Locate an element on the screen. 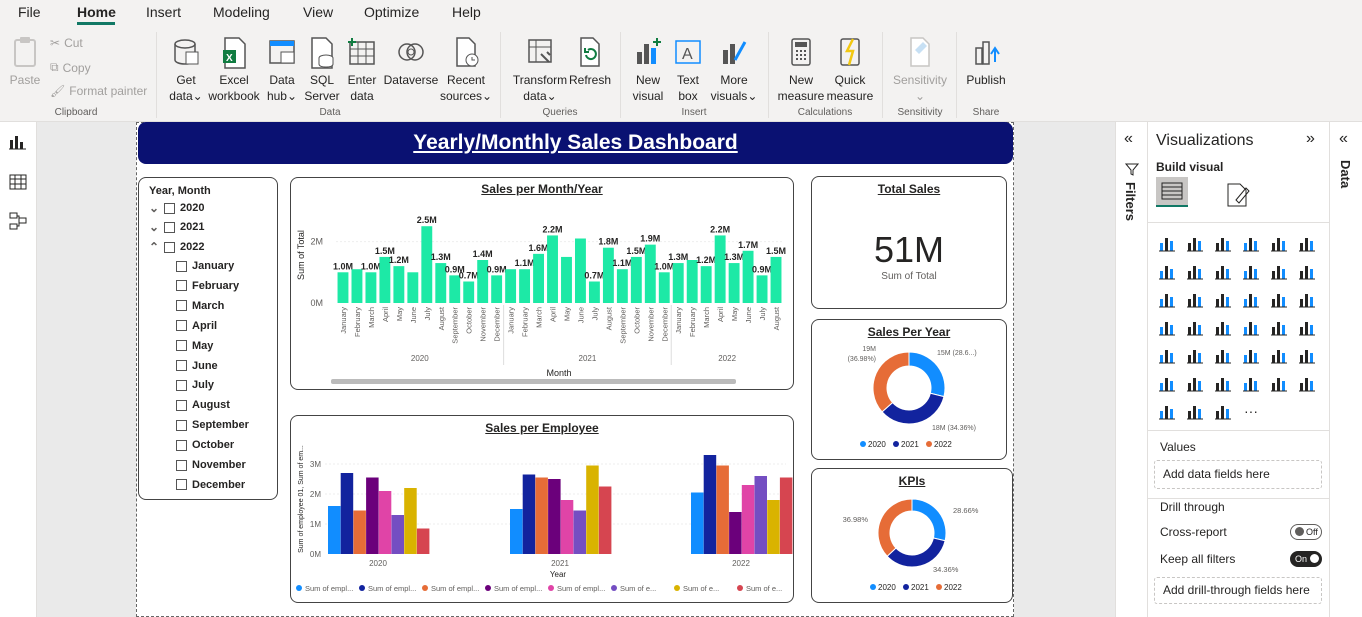 This screenshot has width=1362, height=617. goals-icon is located at coordinates (1279, 383).